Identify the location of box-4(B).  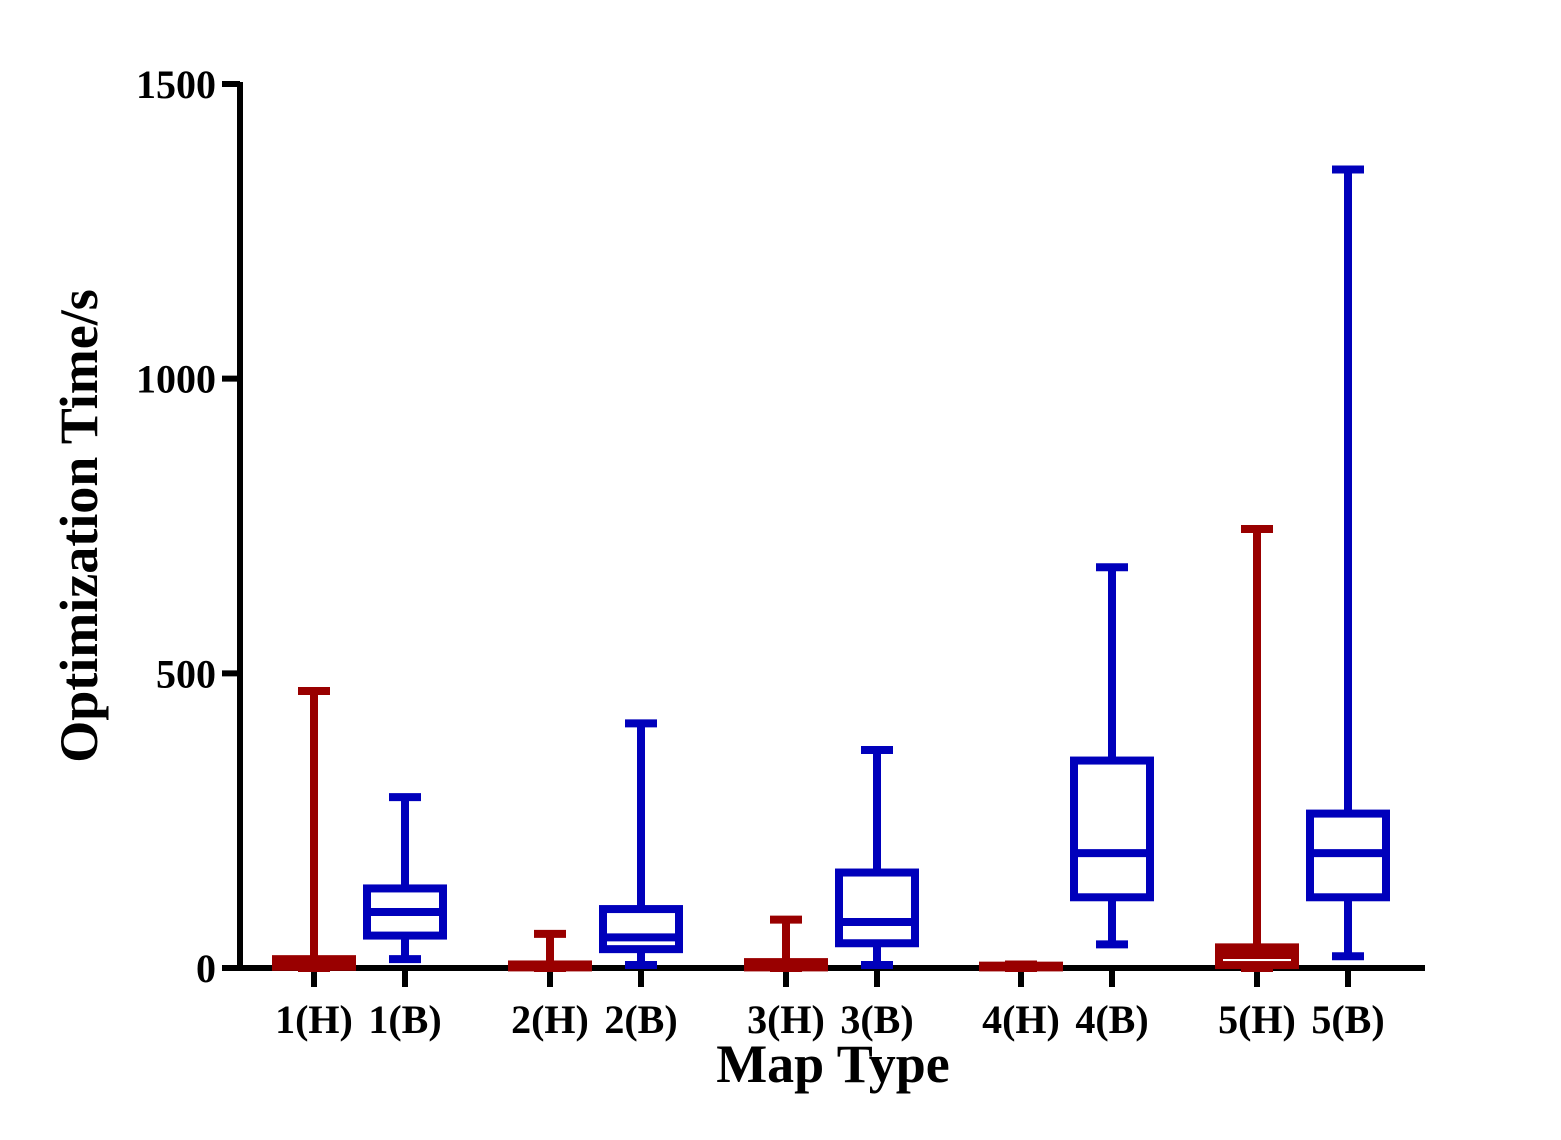
(1112, 756).